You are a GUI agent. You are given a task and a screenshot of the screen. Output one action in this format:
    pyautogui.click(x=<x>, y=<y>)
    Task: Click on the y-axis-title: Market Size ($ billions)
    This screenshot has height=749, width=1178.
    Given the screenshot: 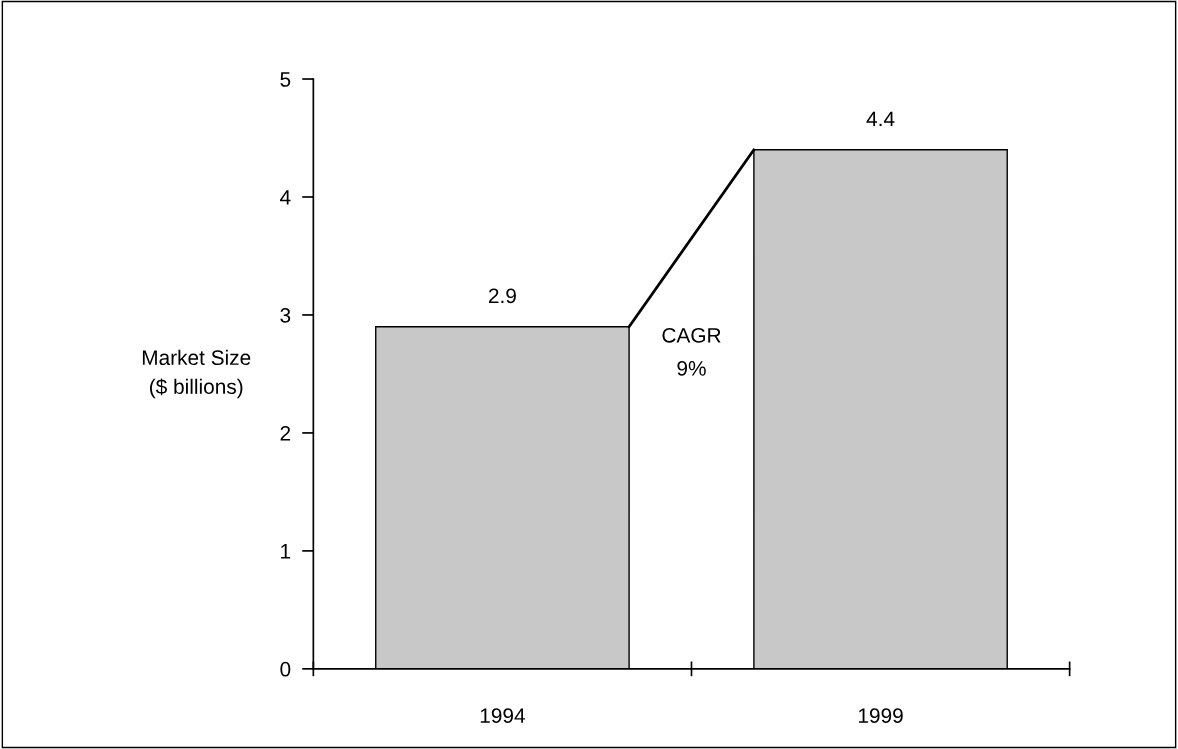 What is the action you would take?
    pyautogui.click(x=196, y=374)
    